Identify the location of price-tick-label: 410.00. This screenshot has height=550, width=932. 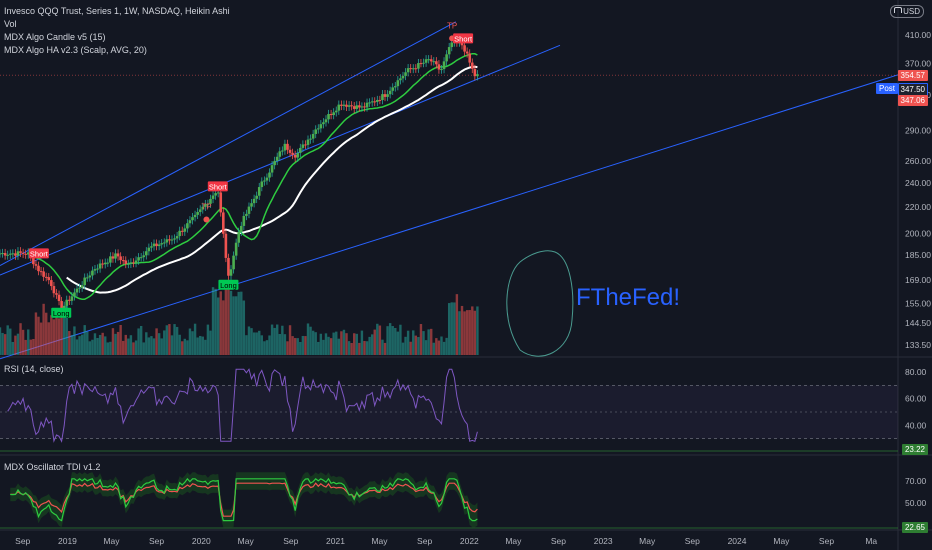
(918, 35).